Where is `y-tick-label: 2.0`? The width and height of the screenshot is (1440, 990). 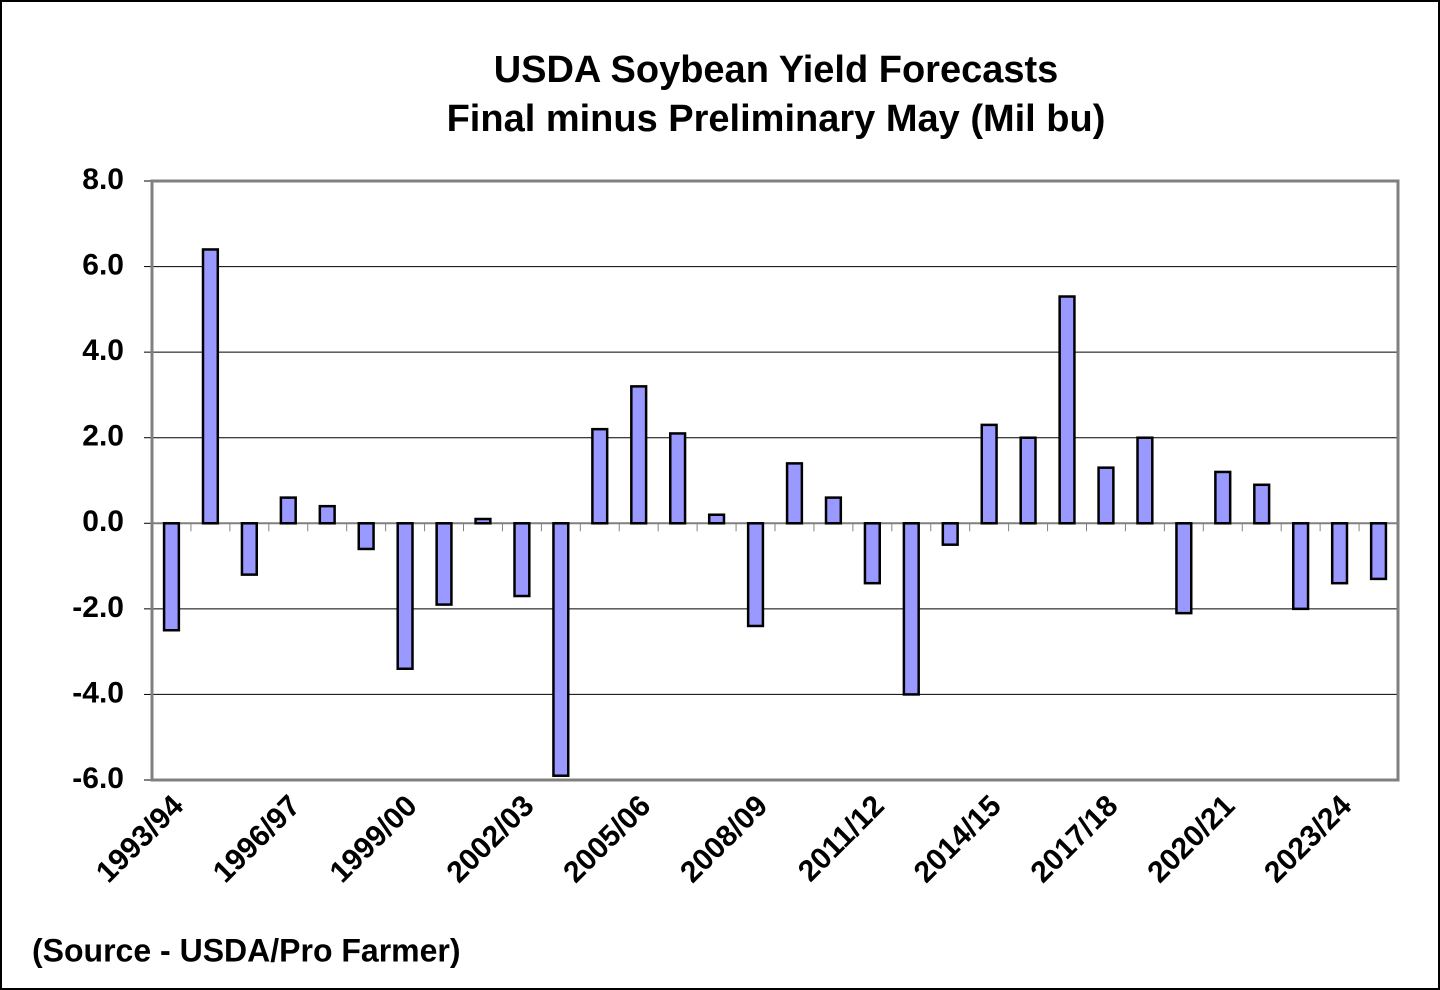
y-tick-label: 2.0 is located at coordinates (103, 436).